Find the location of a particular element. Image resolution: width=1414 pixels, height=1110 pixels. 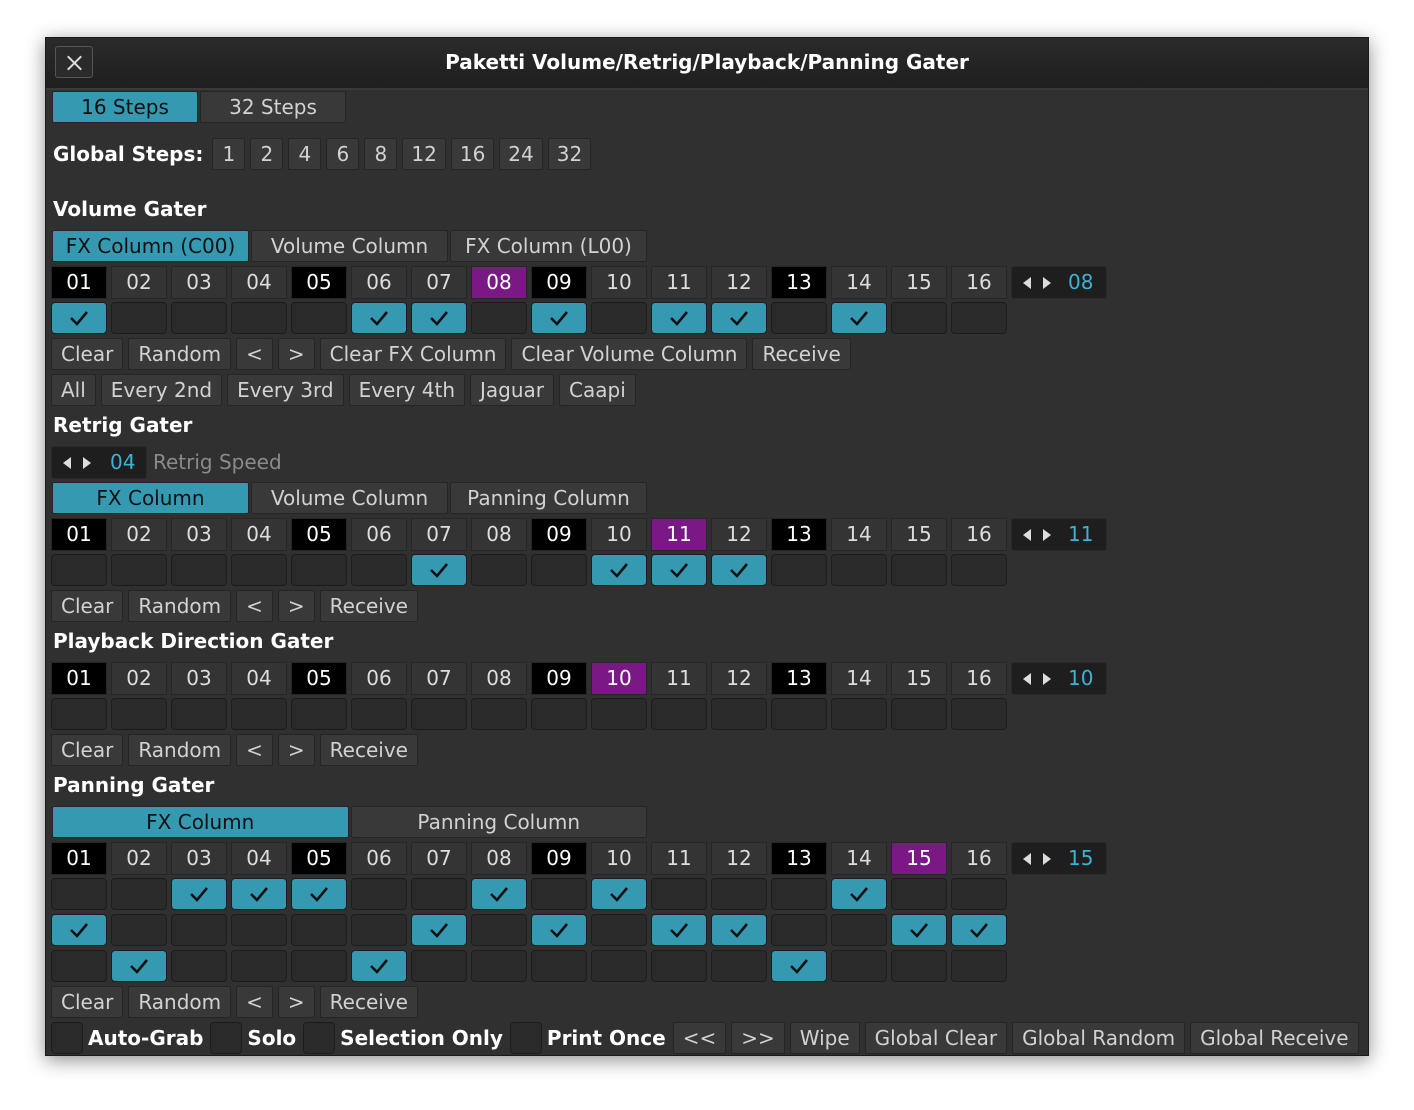

speed-stepper: 04 is located at coordinates (99, 462).